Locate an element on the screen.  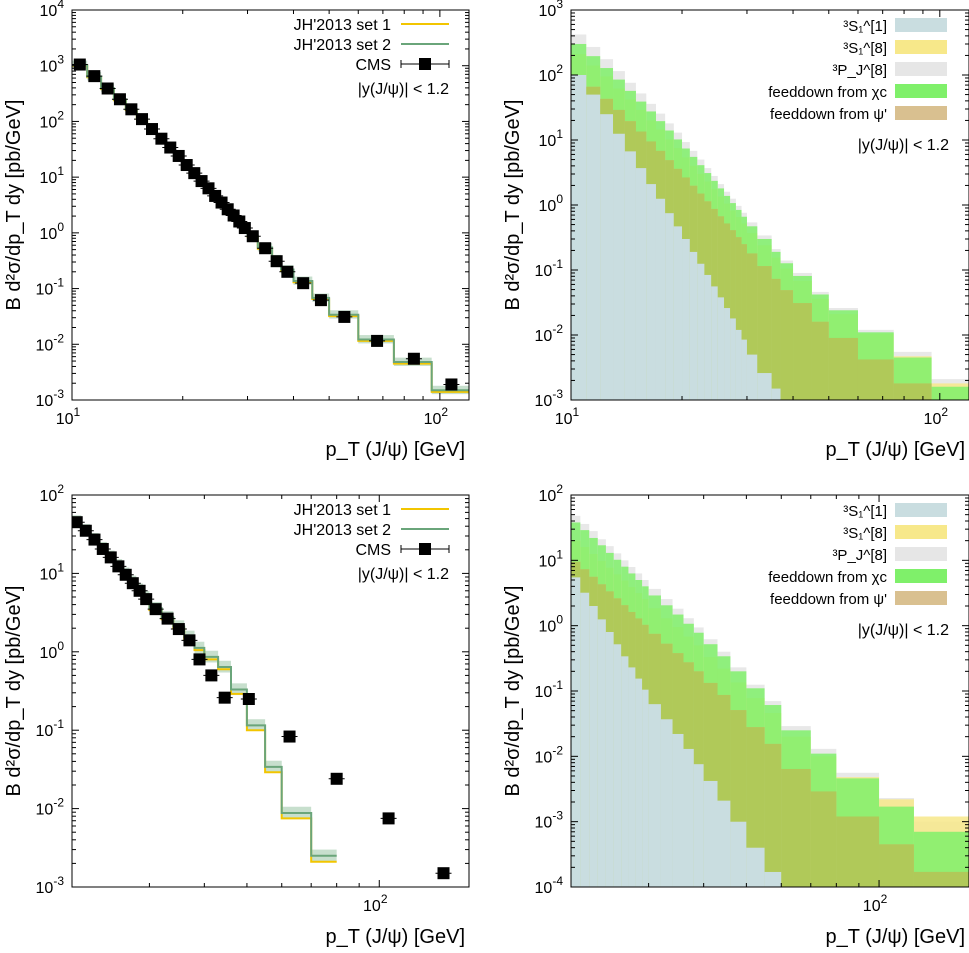
y-axis-label: B d²σ/dp_T dy [pb/GeV] is located at coordinates (513, 205).